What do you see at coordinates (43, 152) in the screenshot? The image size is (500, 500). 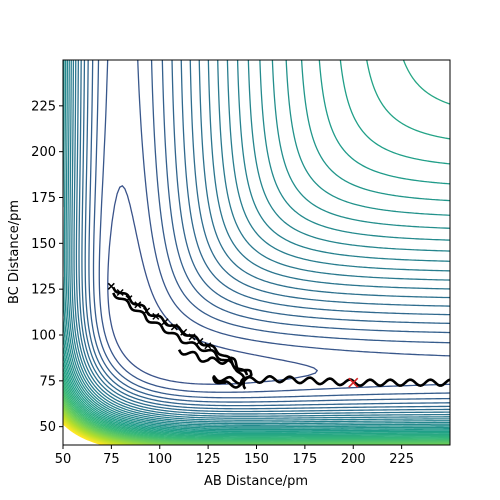 I see `y-tick-label: 200` at bounding box center [43, 152].